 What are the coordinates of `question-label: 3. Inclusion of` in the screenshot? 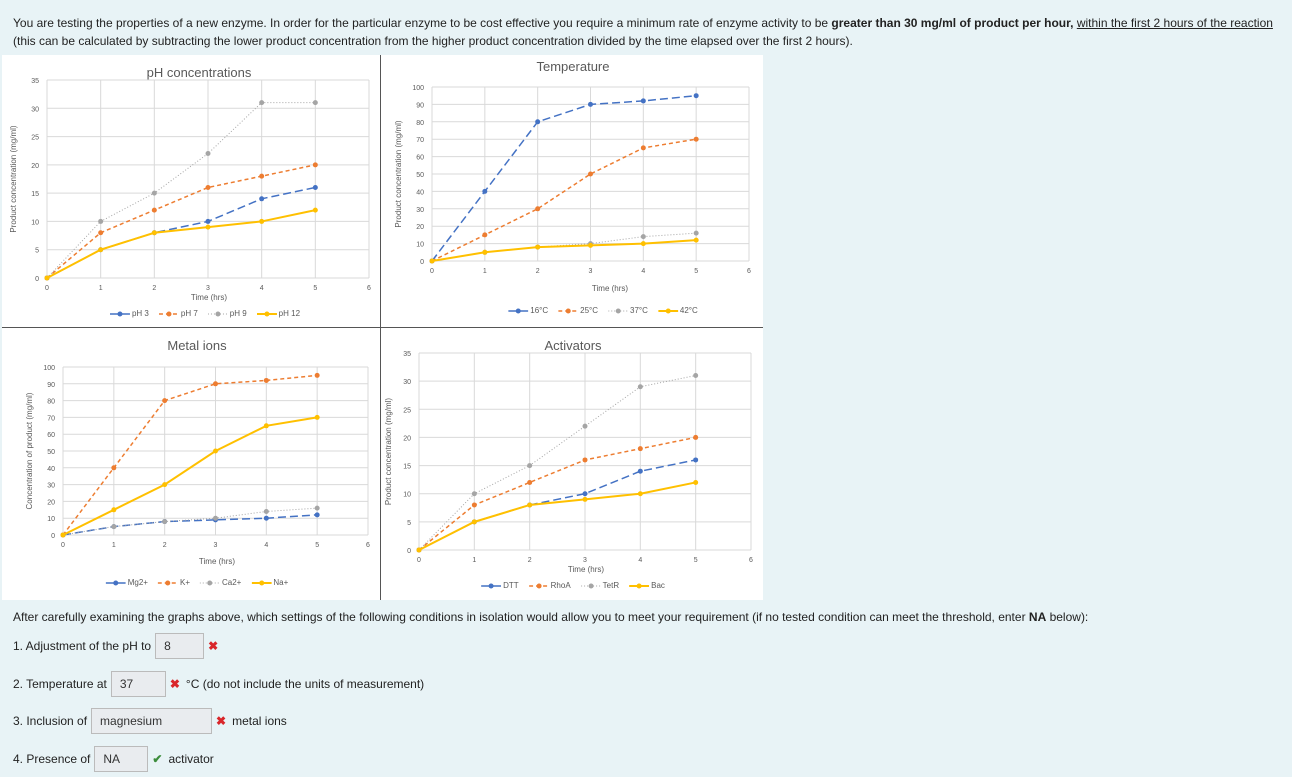 It's located at (50, 721).